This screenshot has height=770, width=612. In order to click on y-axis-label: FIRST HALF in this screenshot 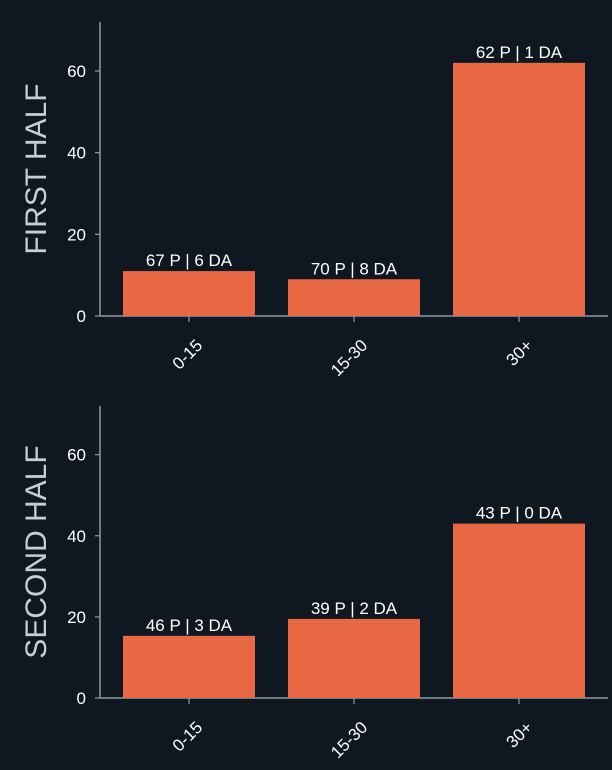, I will do `click(36, 168)`.